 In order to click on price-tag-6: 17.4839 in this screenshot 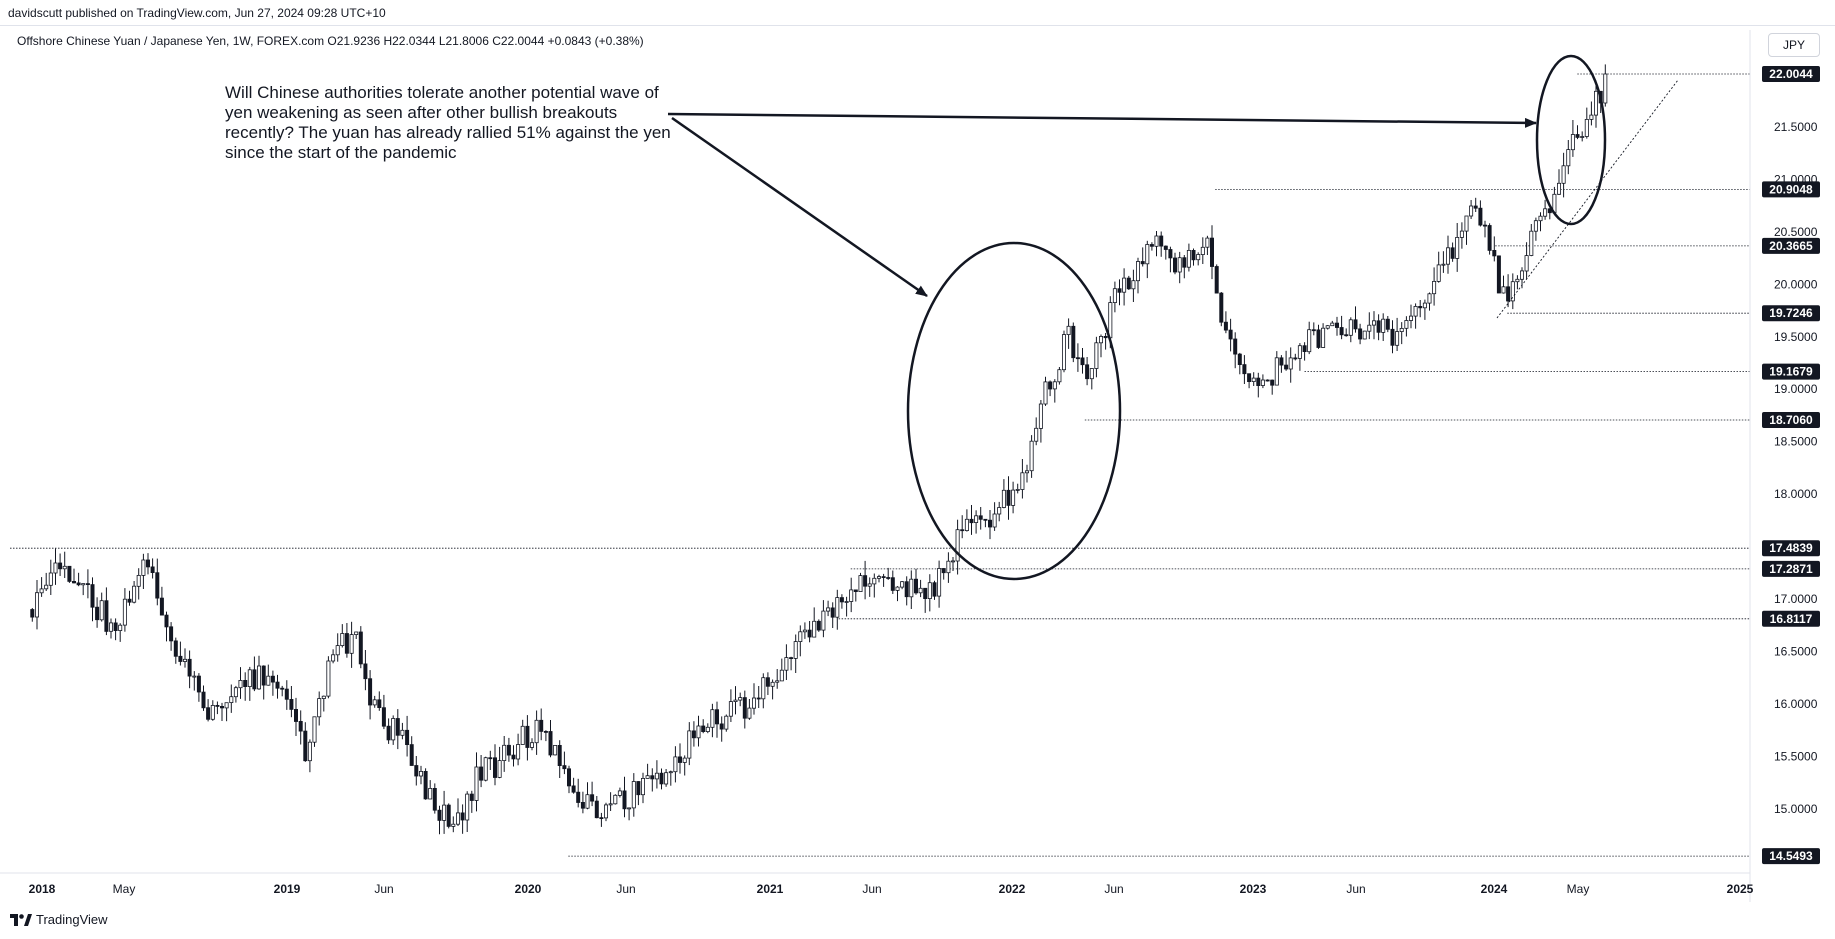, I will do `click(1791, 548)`.